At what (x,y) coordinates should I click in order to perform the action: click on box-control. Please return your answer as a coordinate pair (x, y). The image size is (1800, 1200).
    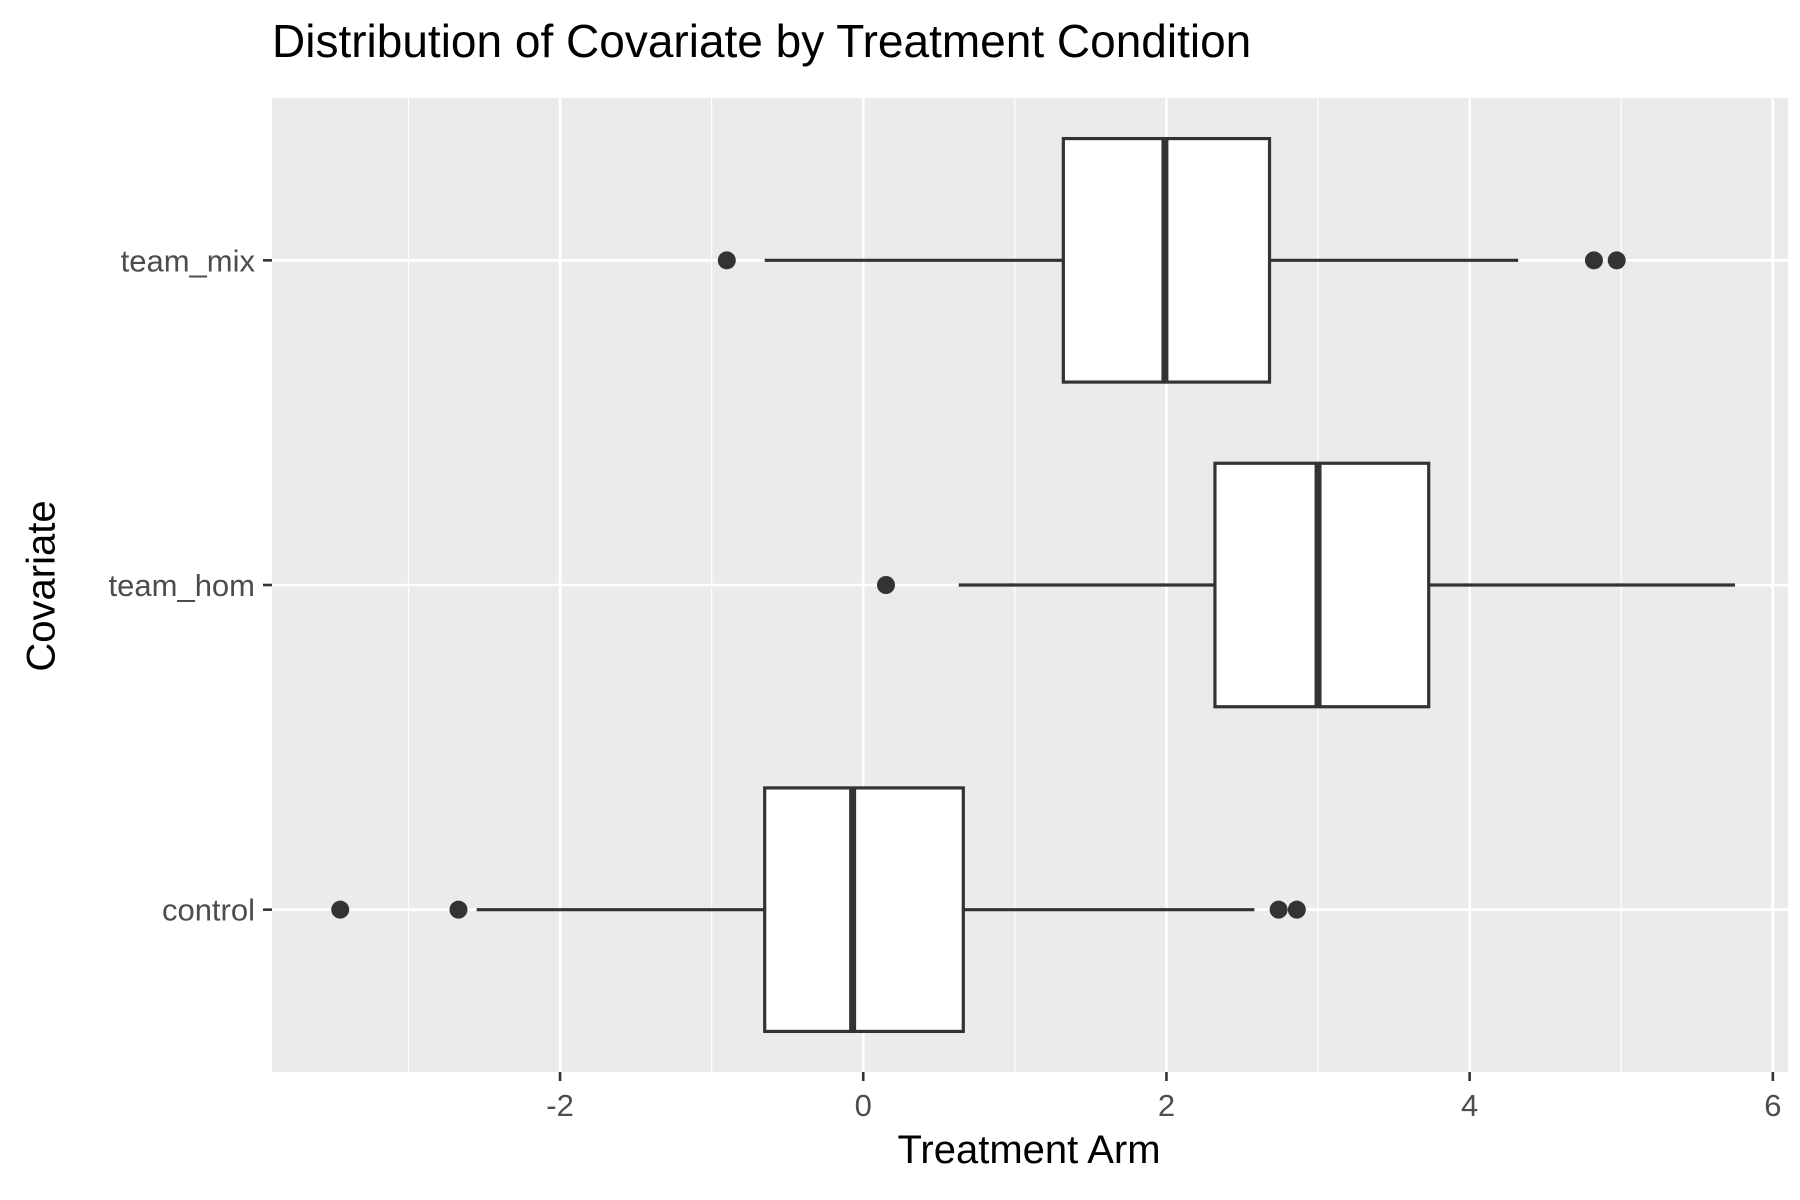
    Looking at the image, I should click on (864, 910).